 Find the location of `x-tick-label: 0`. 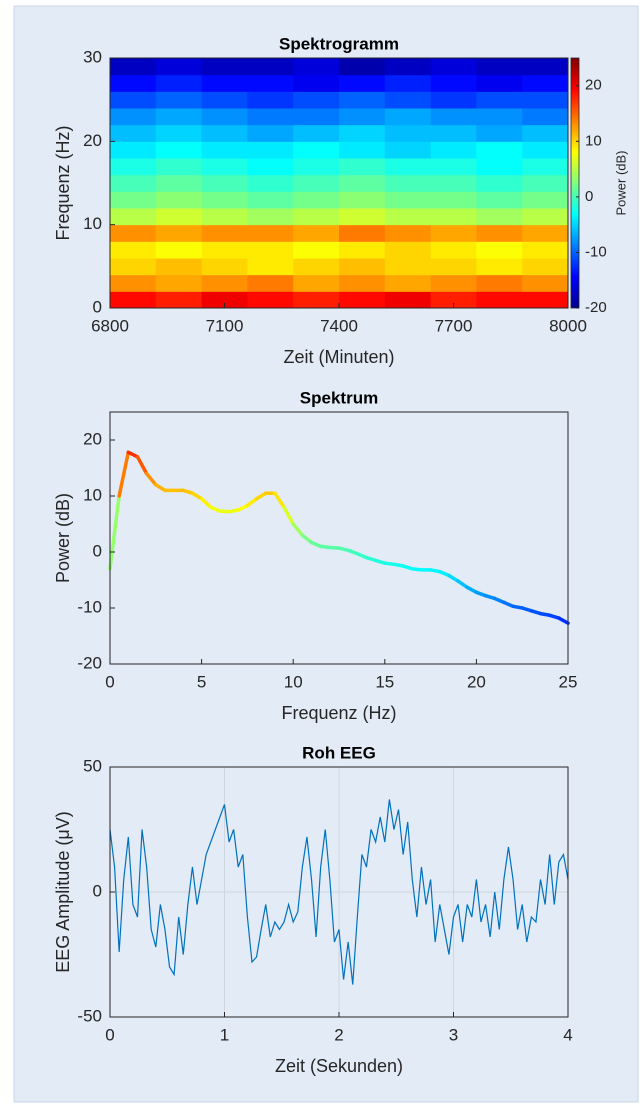

x-tick-label: 0 is located at coordinates (109, 681).